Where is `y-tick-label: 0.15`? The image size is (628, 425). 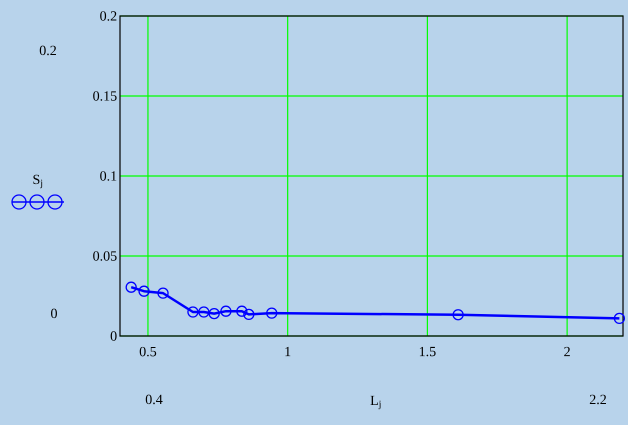
y-tick-label: 0.15 is located at coordinates (105, 96).